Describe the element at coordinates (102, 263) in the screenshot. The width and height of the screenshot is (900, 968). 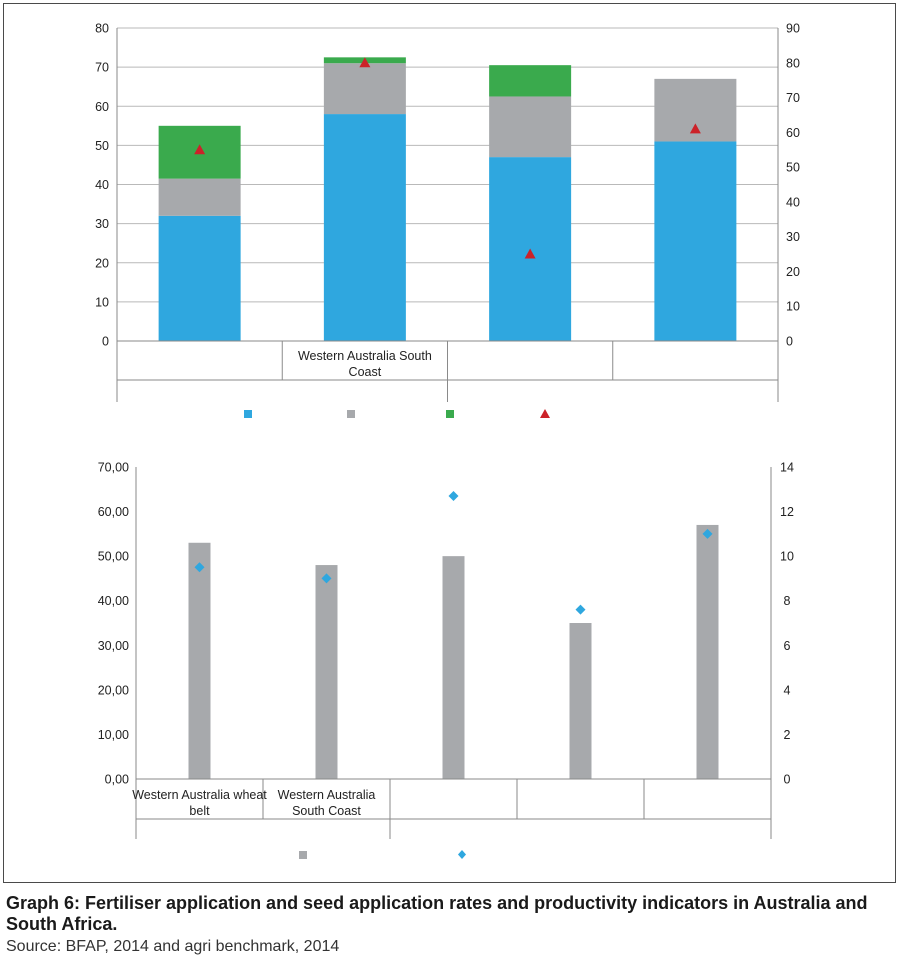
I see `y-tick-label: 20` at that location.